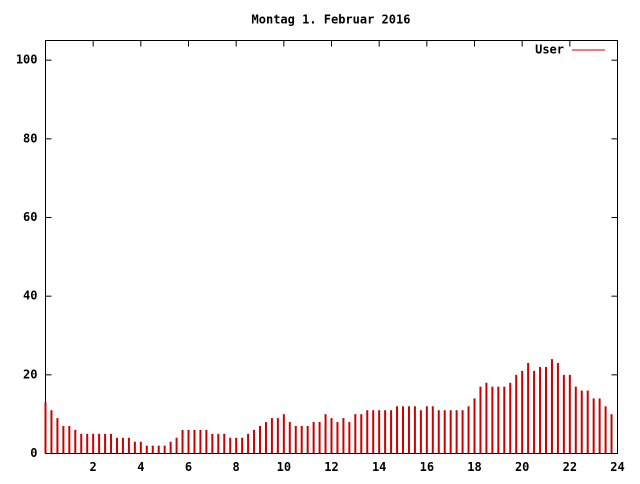 Image resolution: width=640 pixels, height=484 pixels. What do you see at coordinates (30, 296) in the screenshot?
I see `y-tick-label: 40` at bounding box center [30, 296].